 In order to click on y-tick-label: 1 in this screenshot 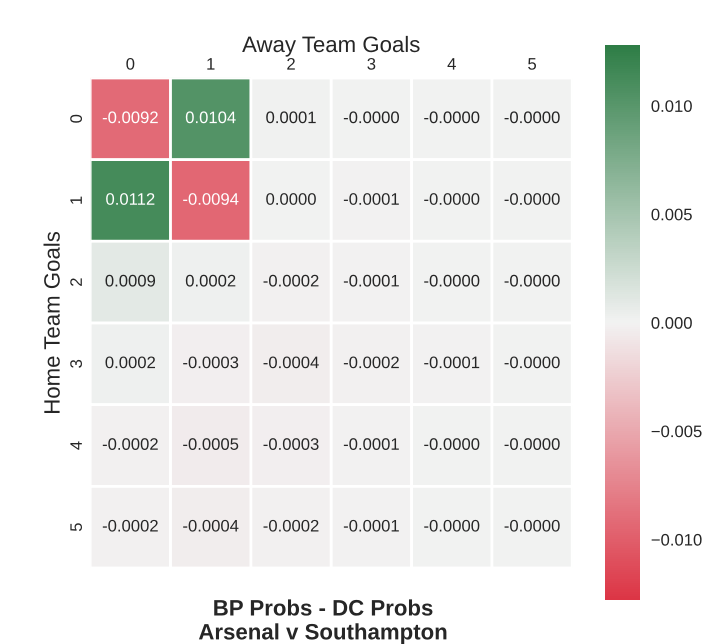, I will do `click(76, 200)`.